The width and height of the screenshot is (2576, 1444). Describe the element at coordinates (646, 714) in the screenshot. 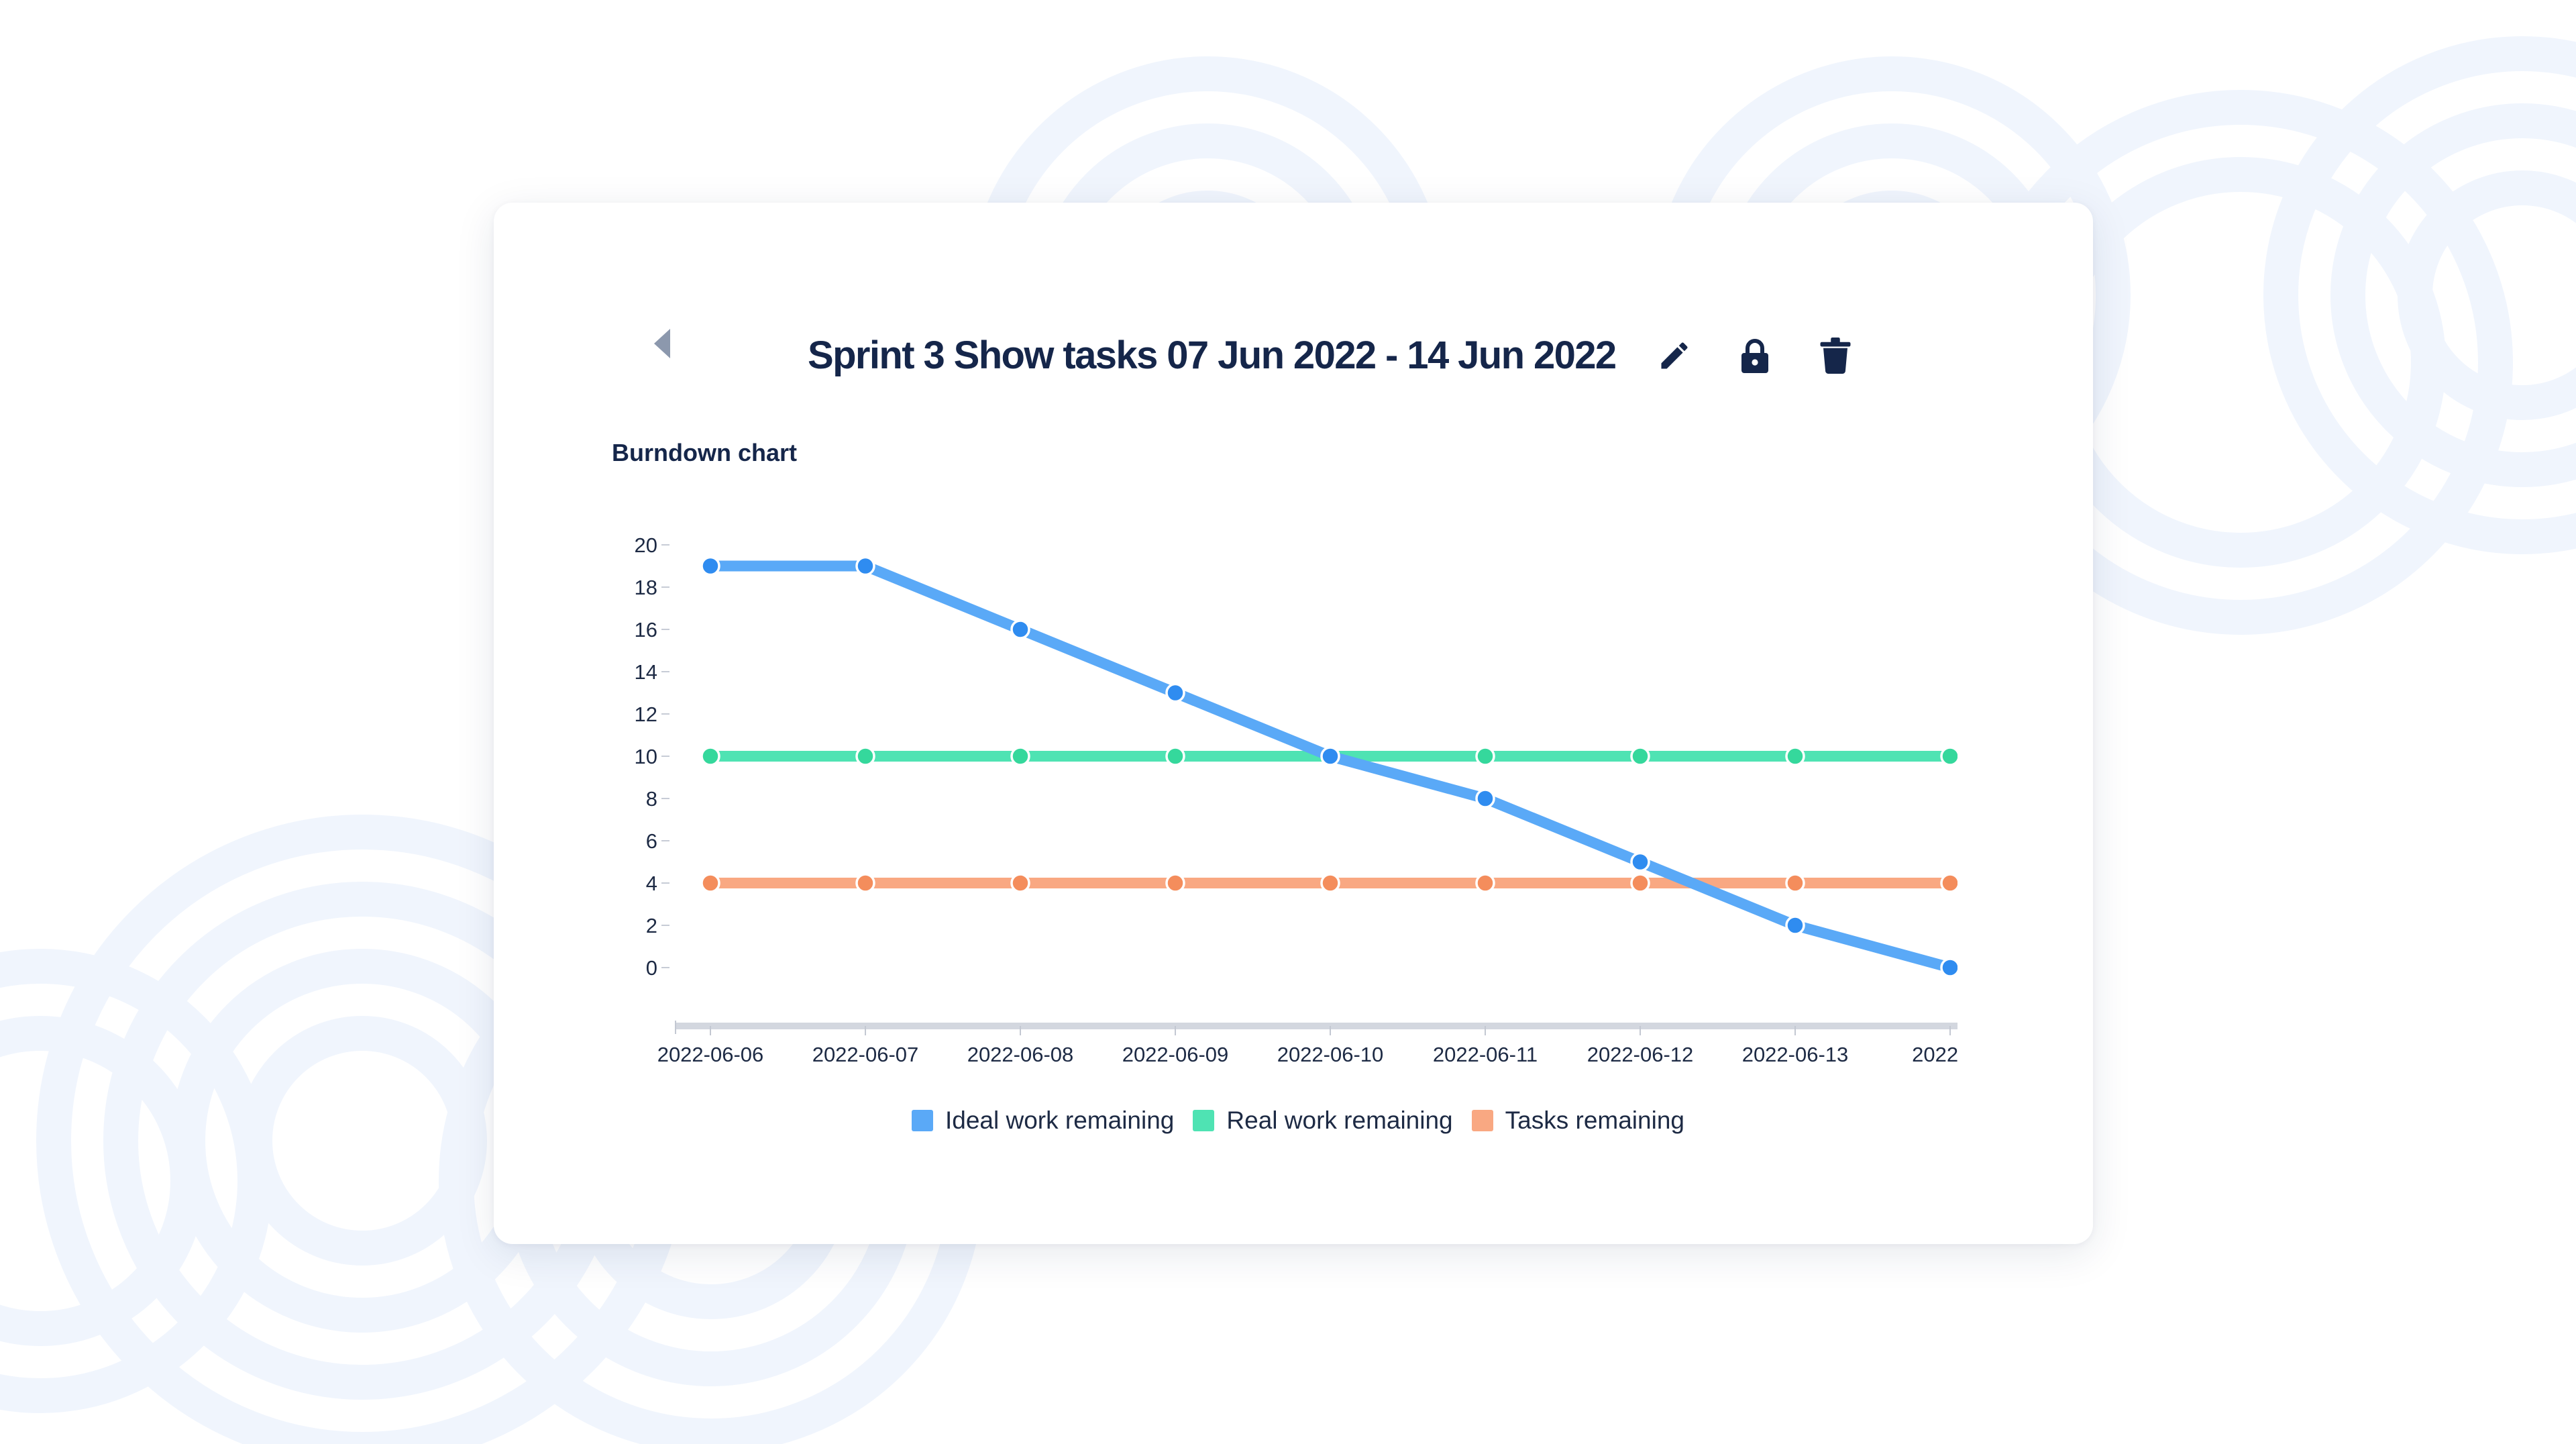

I see `y-tick-label: 12` at that location.